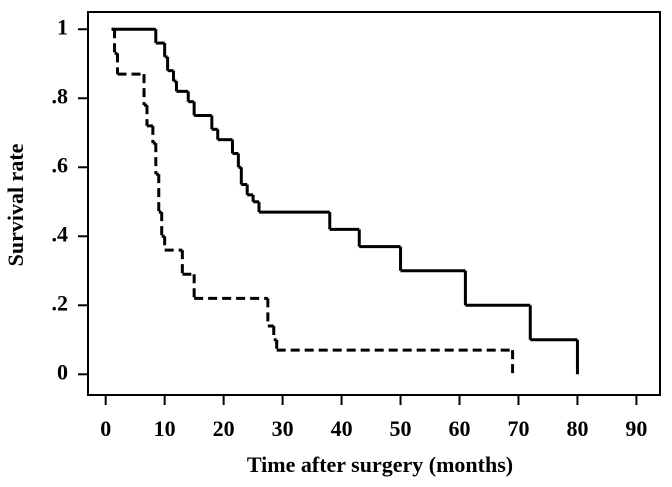 The image size is (672, 487). What do you see at coordinates (165, 428) in the screenshot?
I see `x-tick-label: 10` at bounding box center [165, 428].